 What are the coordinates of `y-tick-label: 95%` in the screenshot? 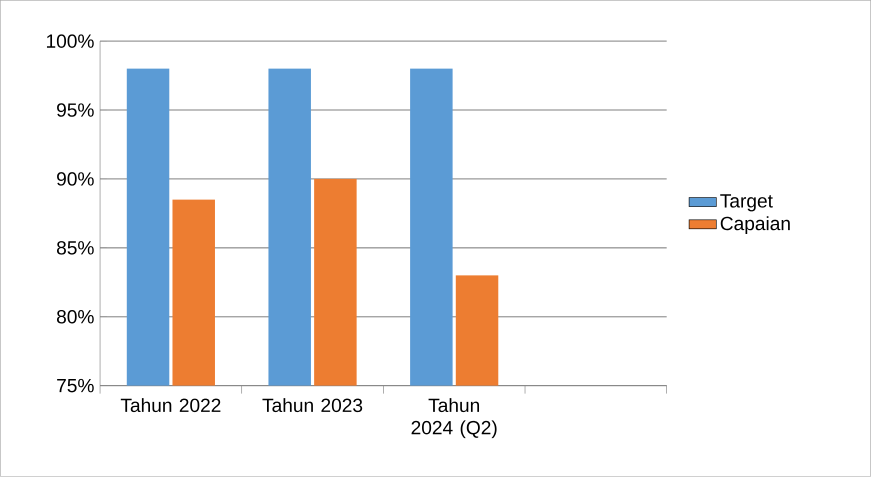 It's located at (75, 110).